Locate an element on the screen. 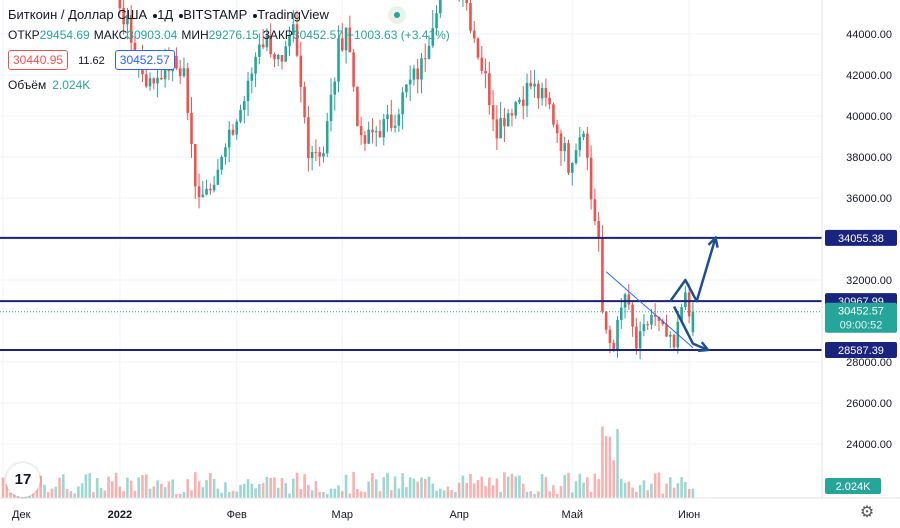 This screenshot has width=900, height=528. level-price-label-bg is located at coordinates (861, 237).